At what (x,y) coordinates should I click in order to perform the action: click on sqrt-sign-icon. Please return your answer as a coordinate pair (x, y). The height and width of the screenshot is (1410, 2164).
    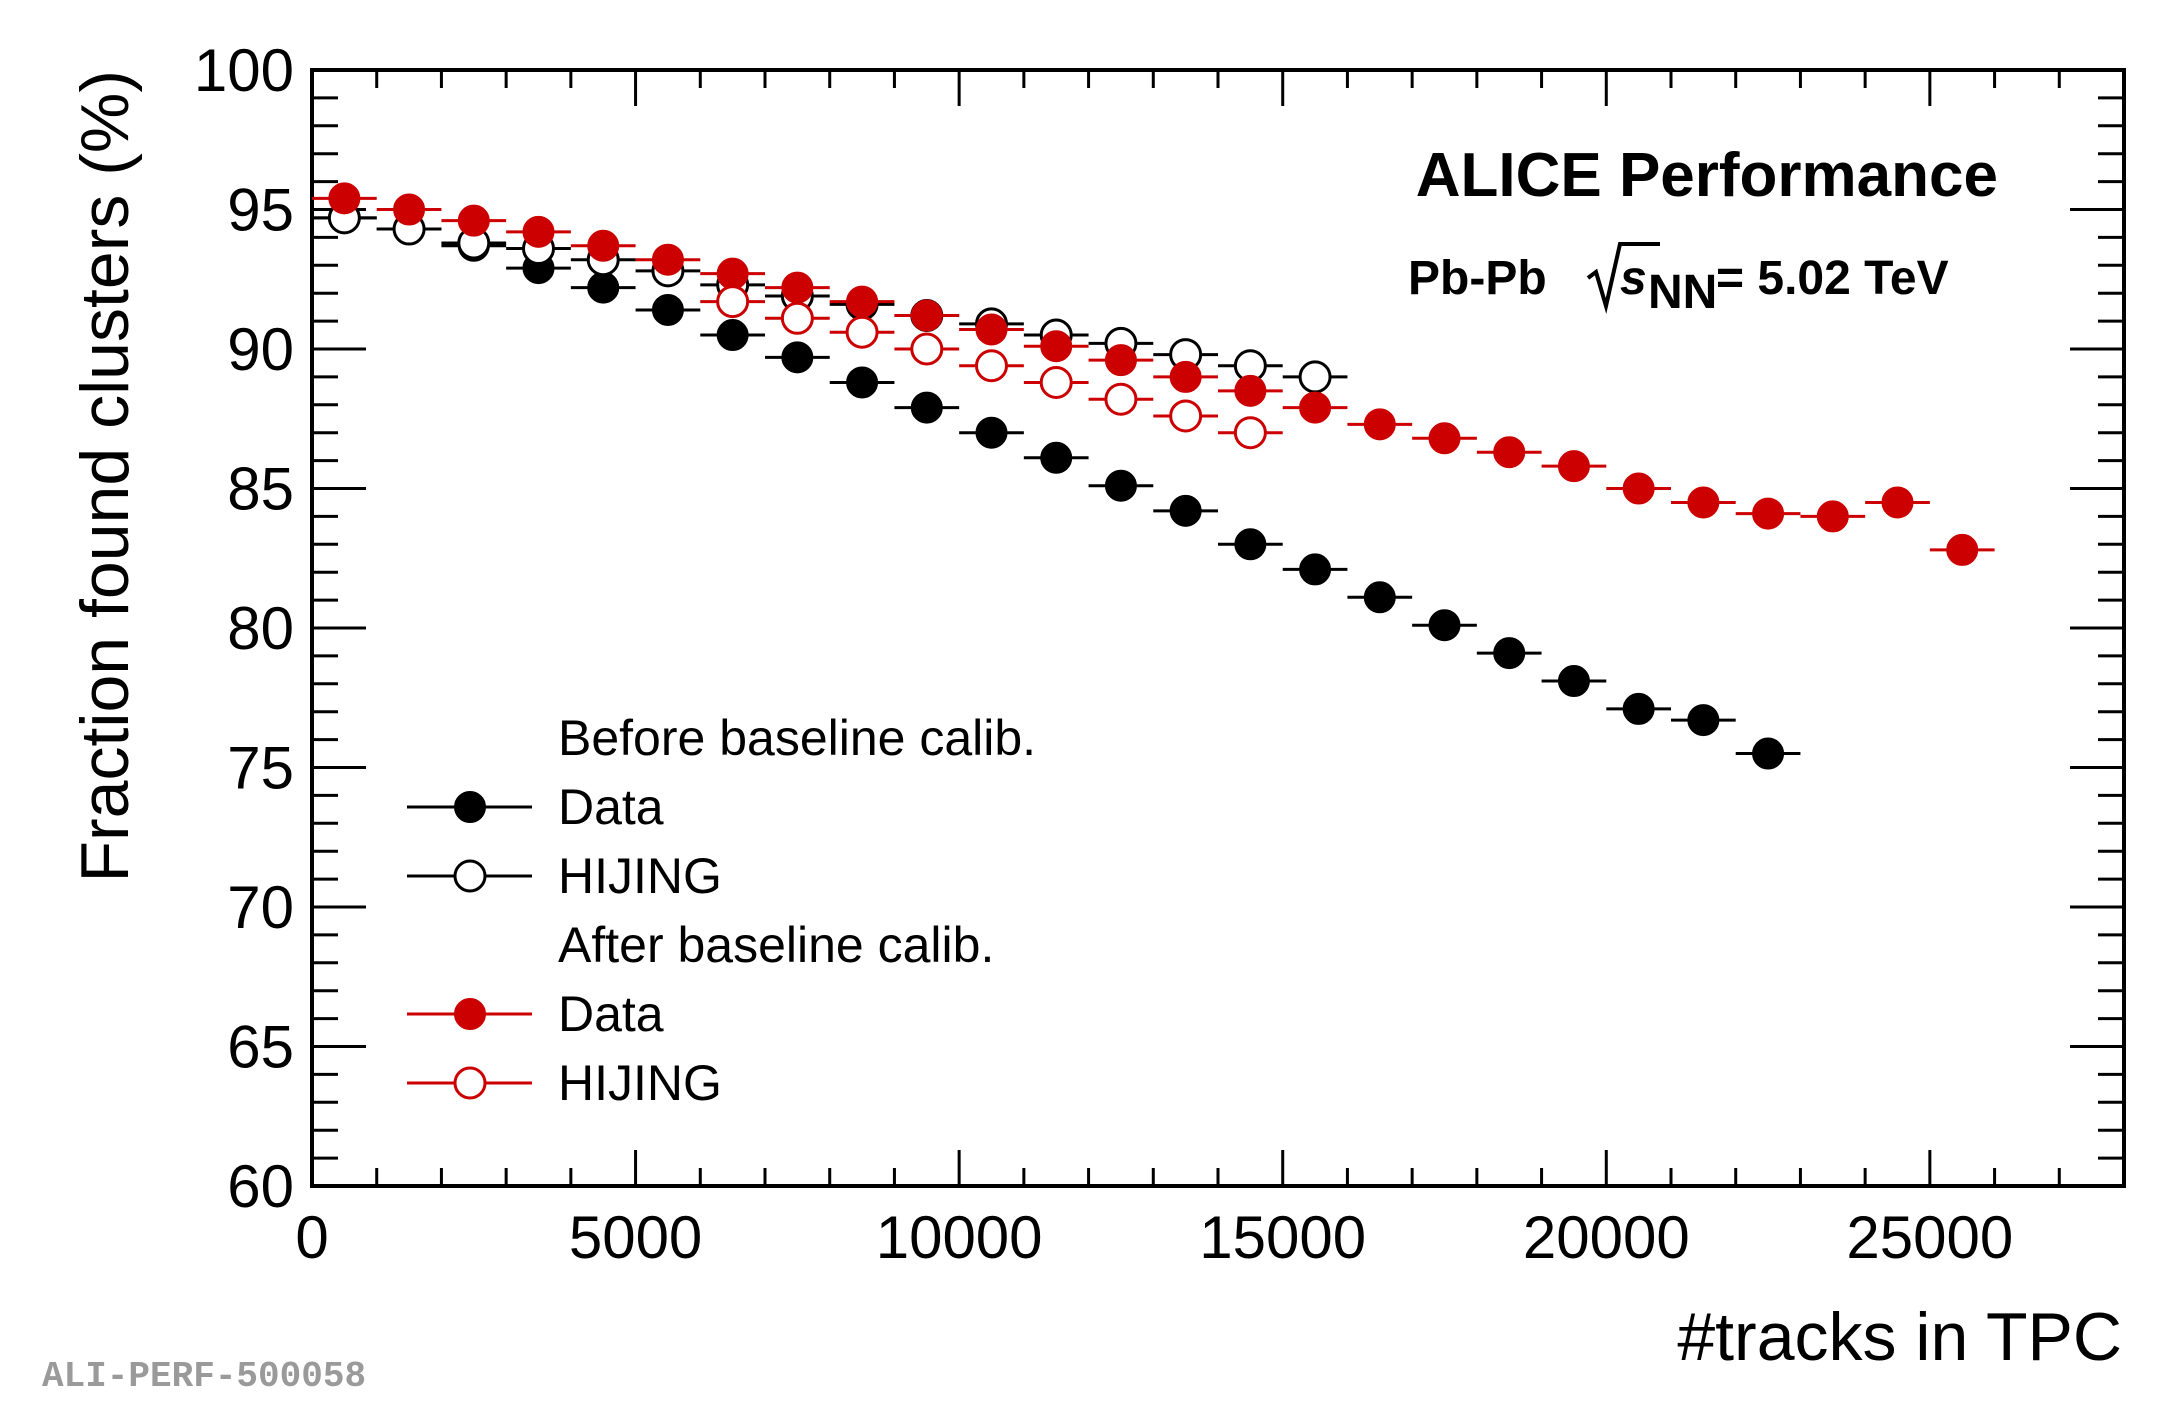
    Looking at the image, I should click on (1623, 278).